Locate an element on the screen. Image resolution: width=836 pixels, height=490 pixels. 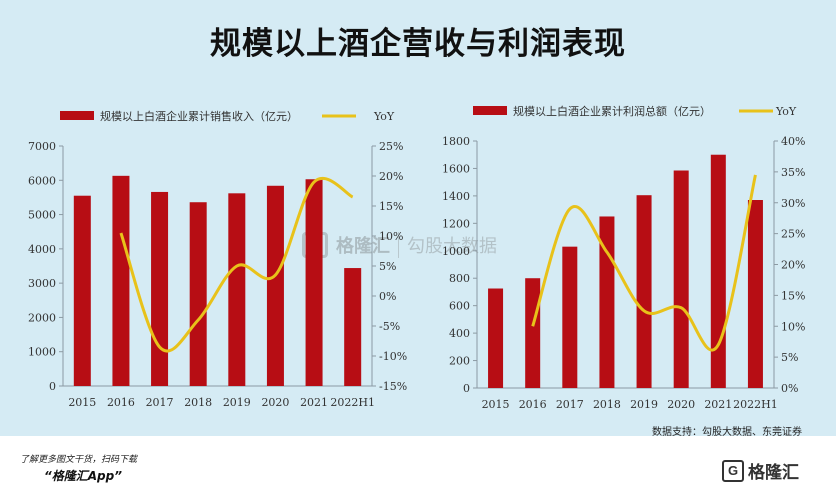
logo-icon: G is located at coordinates (733, 470).